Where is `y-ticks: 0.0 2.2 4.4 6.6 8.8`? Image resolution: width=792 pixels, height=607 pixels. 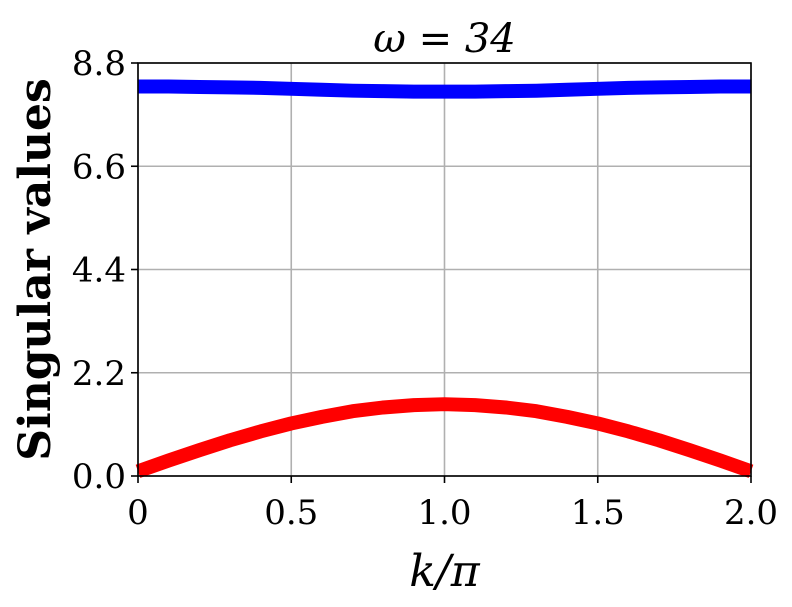
y-ticks: 0.0 2.2 4.4 6.6 8.8 is located at coordinates (105, 270).